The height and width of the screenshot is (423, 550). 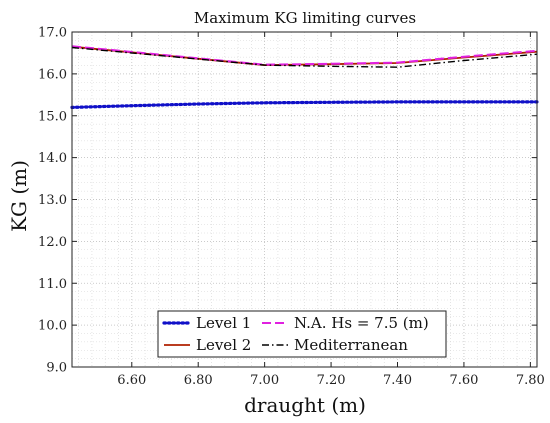 I want to click on legend-label-mediterranean: Mediterranean, so click(x=351, y=345).